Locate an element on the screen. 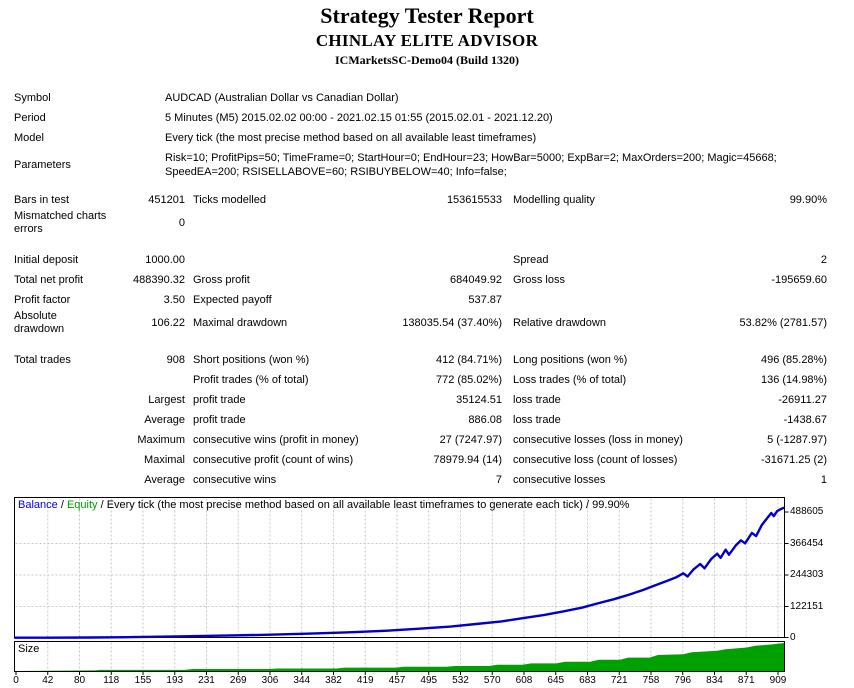  x-axis-label: 344 is located at coordinates (302, 680).